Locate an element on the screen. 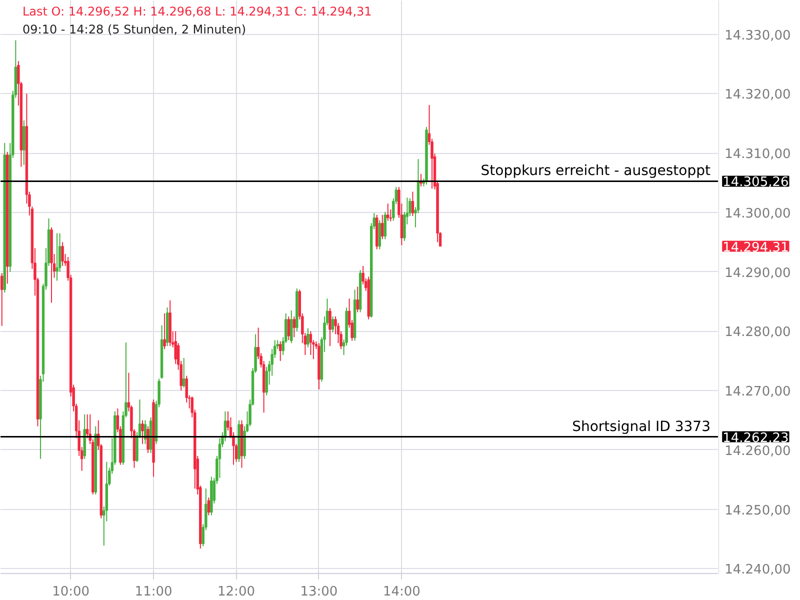 The height and width of the screenshot is (600, 800). x-tick-label: 10:00 is located at coordinates (71, 592).